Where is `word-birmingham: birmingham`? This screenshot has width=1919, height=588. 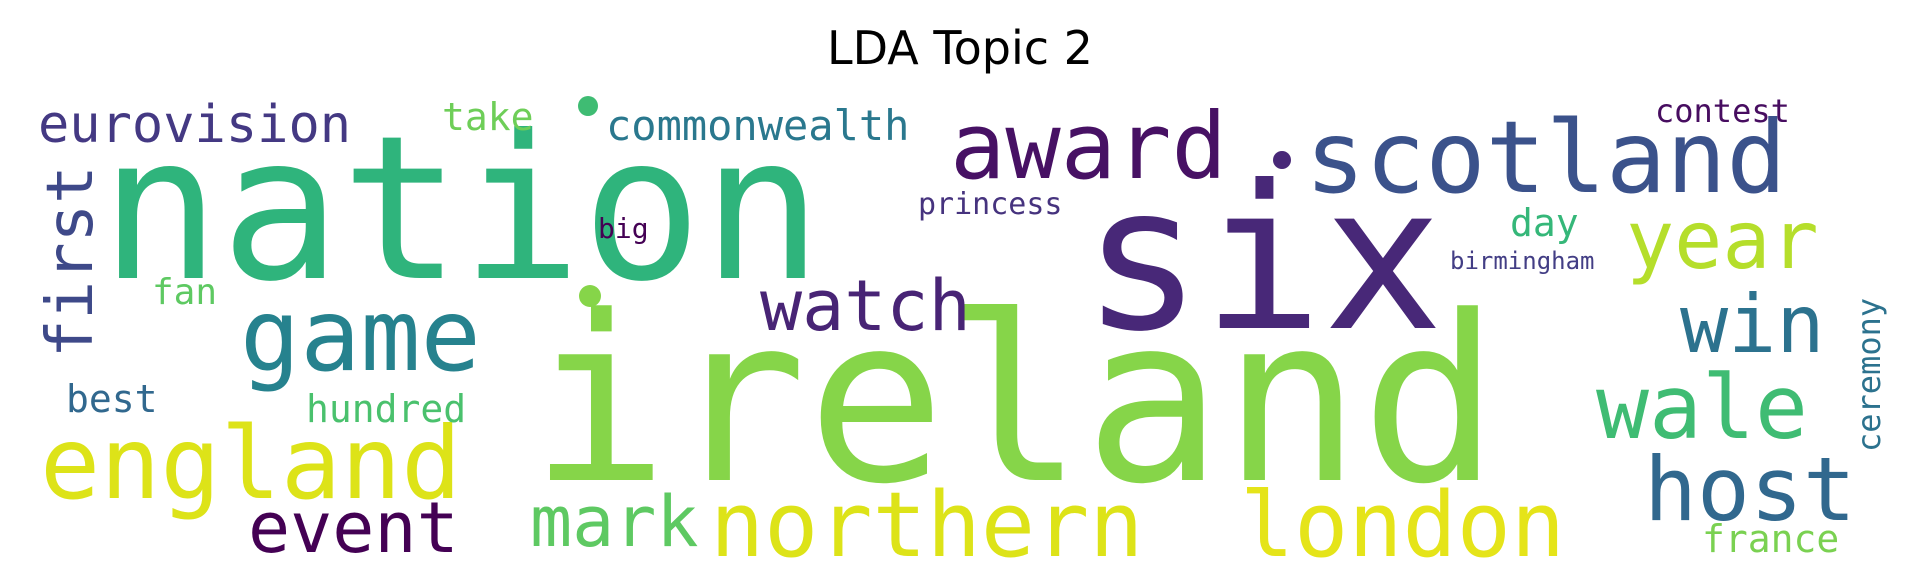 word-birmingham: birmingham is located at coordinates (1522, 261).